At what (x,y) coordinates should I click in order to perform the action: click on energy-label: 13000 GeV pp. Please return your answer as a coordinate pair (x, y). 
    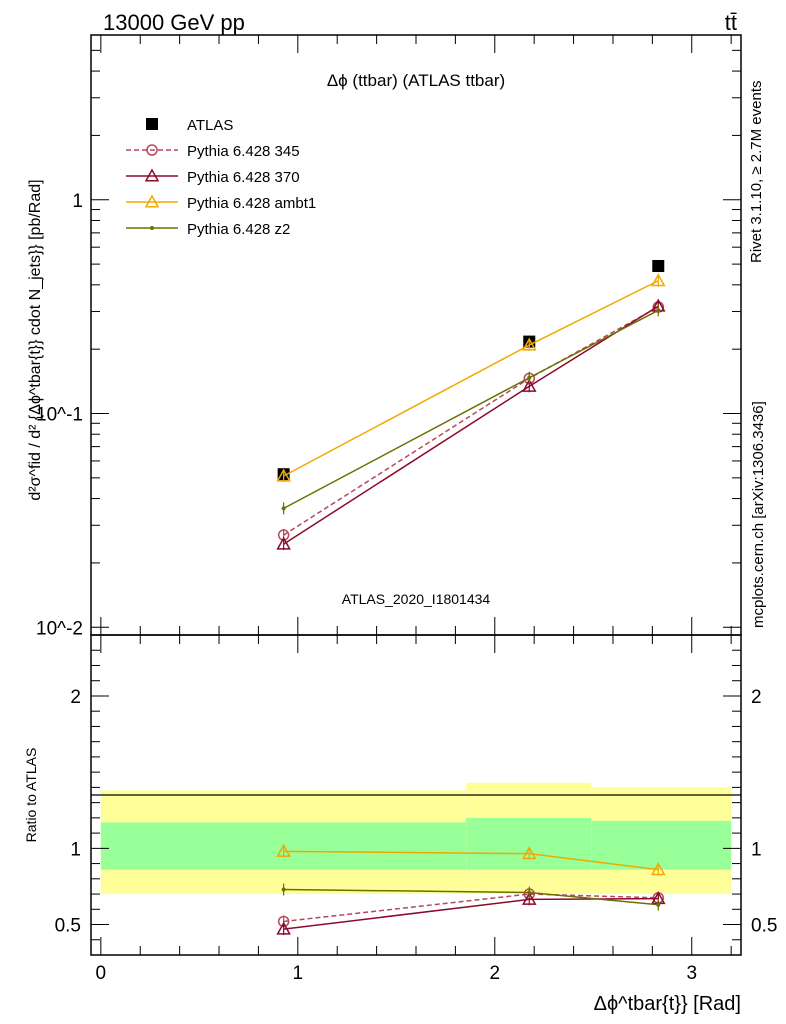
    Looking at the image, I should click on (174, 22).